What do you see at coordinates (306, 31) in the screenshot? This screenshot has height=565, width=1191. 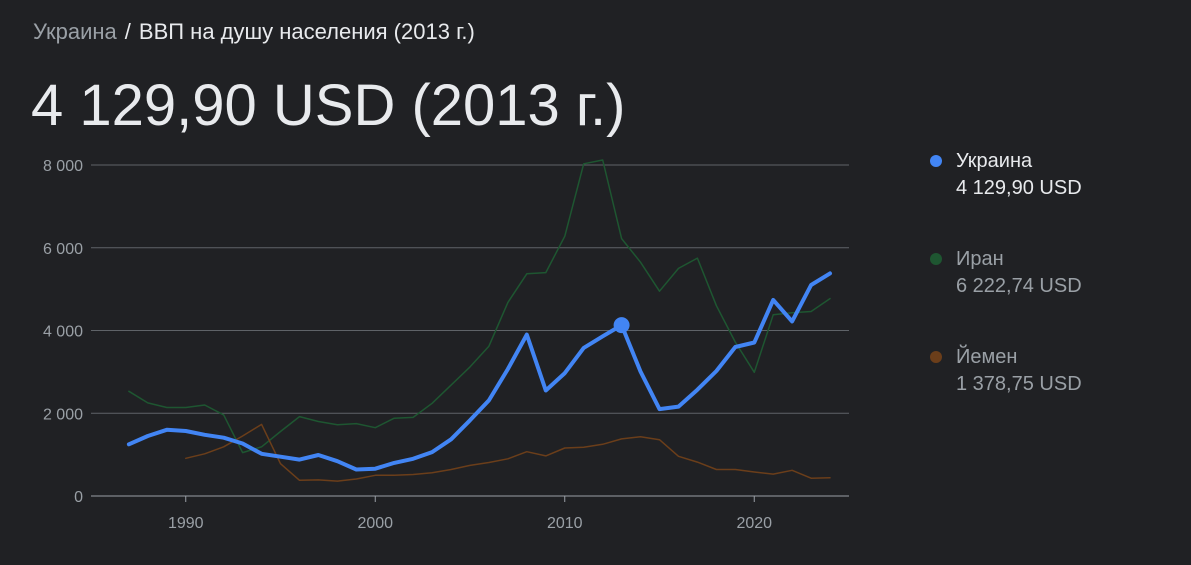 I see `breadcrumb-metric-title: ВВП на душу населения (2013 г.)` at bounding box center [306, 31].